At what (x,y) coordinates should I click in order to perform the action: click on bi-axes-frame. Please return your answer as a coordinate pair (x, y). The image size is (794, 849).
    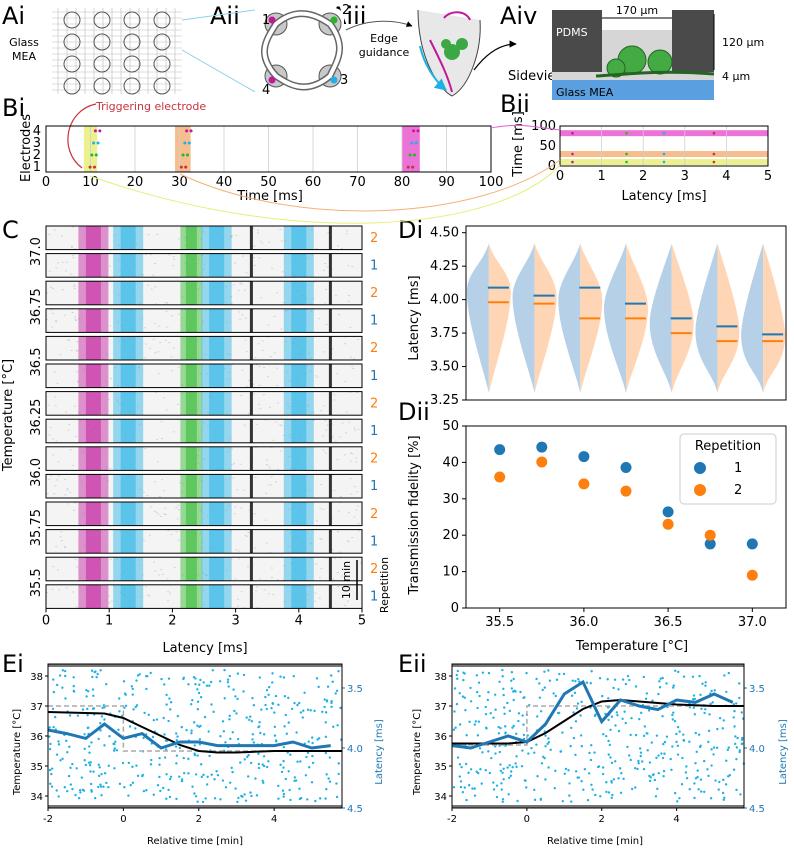
    Looking at the image, I should click on (268, 149).